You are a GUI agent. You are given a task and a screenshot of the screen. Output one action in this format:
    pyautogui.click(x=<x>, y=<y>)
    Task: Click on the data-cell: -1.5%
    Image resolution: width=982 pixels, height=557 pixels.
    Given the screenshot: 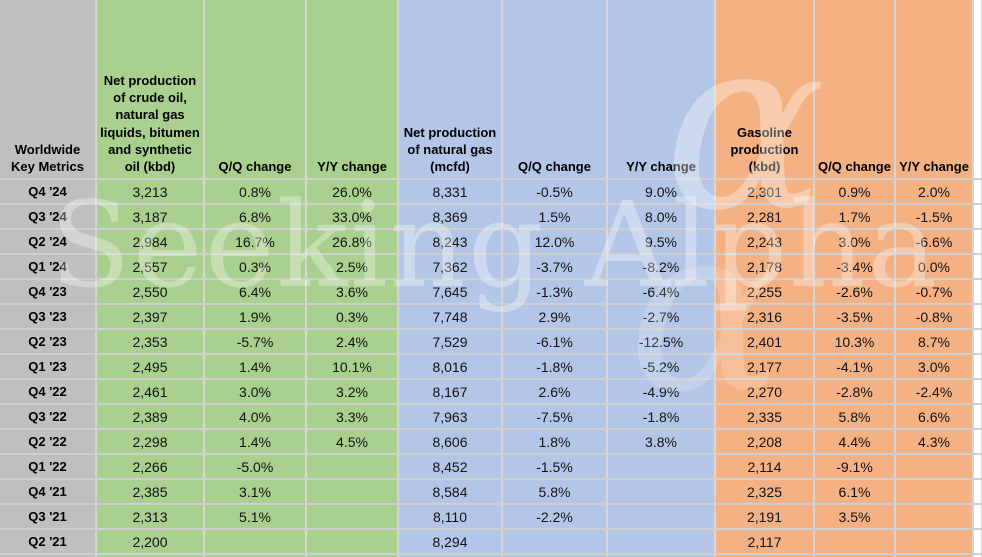 What is the action you would take?
    pyautogui.click(x=555, y=467)
    